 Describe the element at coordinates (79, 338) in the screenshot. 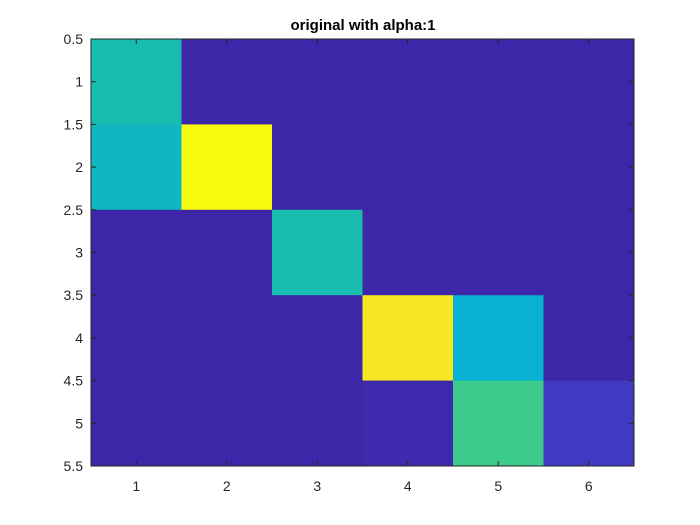

I see `y-tick-label: 4` at that location.